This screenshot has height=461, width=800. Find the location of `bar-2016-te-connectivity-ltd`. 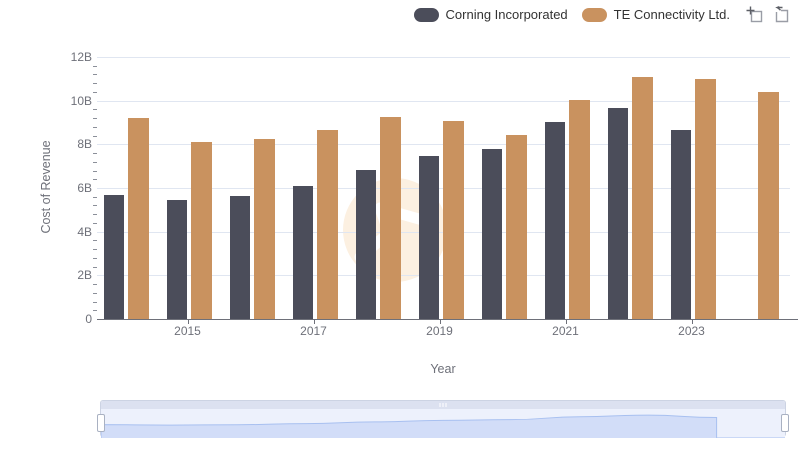

bar-2016-te-connectivity-ltd is located at coordinates (264, 229).